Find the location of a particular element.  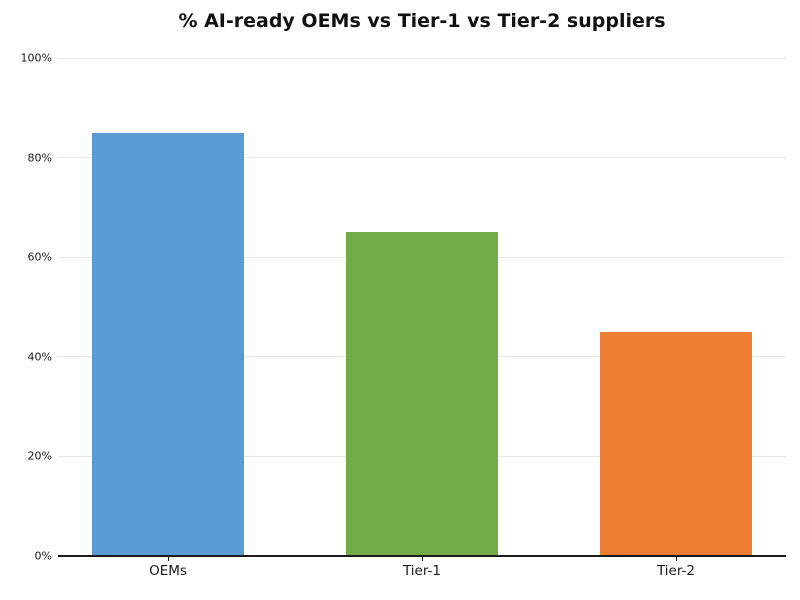

bar-oems is located at coordinates (168, 344).